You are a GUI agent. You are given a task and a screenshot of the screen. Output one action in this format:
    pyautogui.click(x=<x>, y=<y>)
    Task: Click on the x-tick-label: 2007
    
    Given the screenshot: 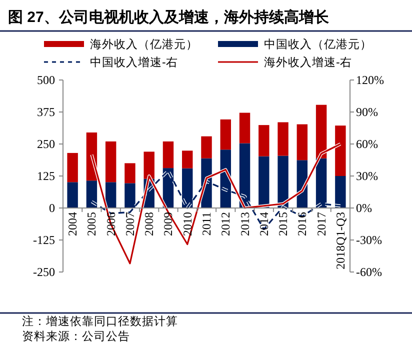 What is the action you would take?
    pyautogui.click(x=129, y=224)
    